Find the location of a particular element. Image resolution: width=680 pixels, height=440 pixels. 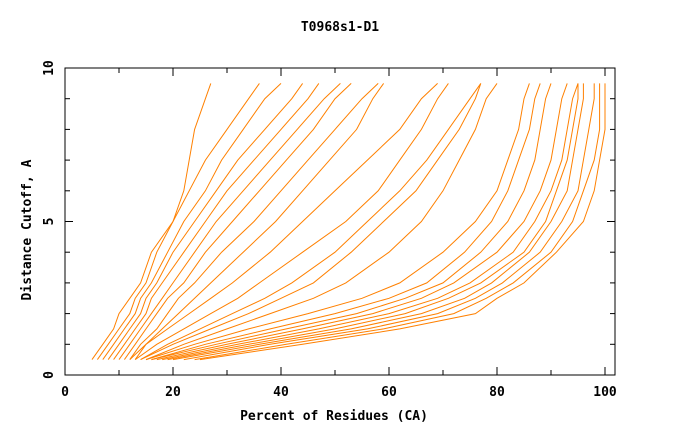

y-tick-labels: 0 5 10 is located at coordinates (49, 219).